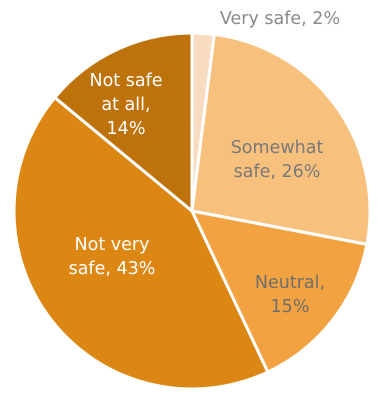 This screenshot has height=402, width=378. I want to click on slice-label-not-safe-at-all: Not safe at all, 14%, so click(126, 105).